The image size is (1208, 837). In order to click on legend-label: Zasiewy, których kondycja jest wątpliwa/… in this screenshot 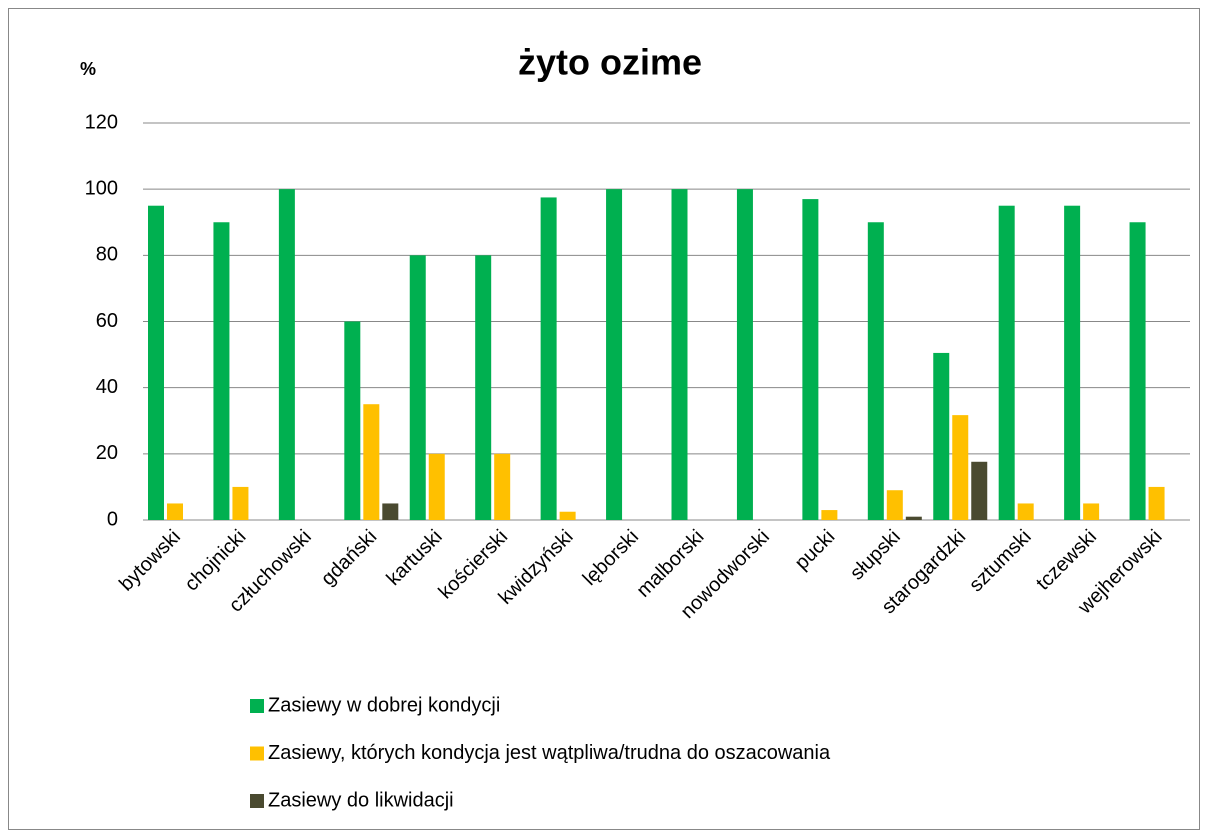, I will do `click(549, 753)`.